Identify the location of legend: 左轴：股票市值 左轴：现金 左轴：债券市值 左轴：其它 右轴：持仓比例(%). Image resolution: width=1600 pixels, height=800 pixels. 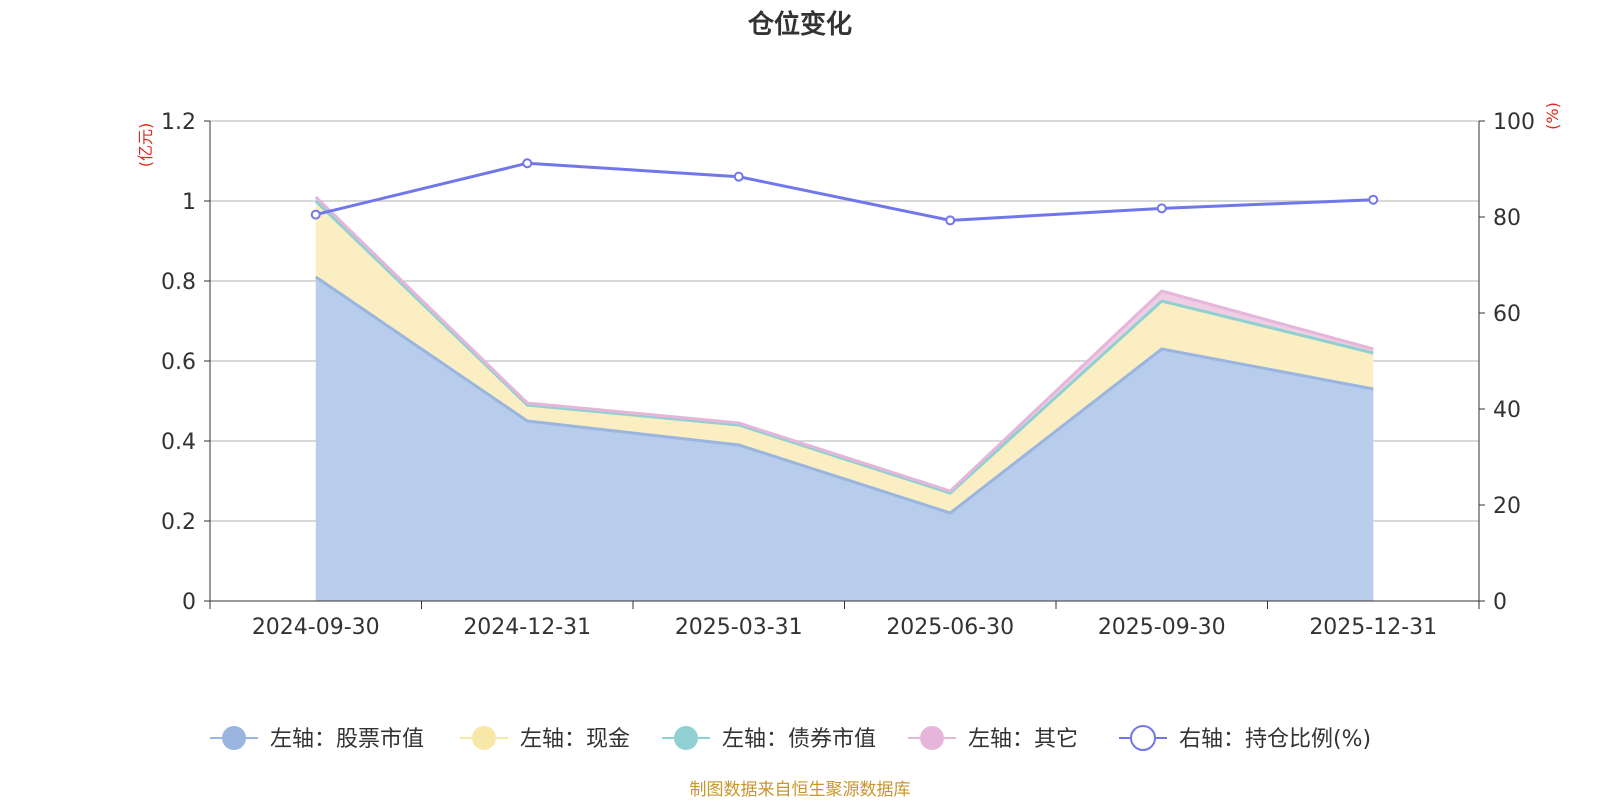
(790, 738).